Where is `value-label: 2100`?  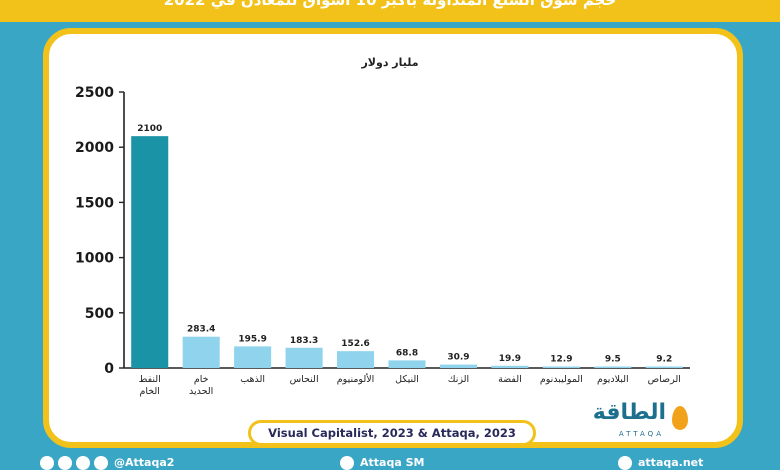 value-label: 2100 is located at coordinates (149, 129).